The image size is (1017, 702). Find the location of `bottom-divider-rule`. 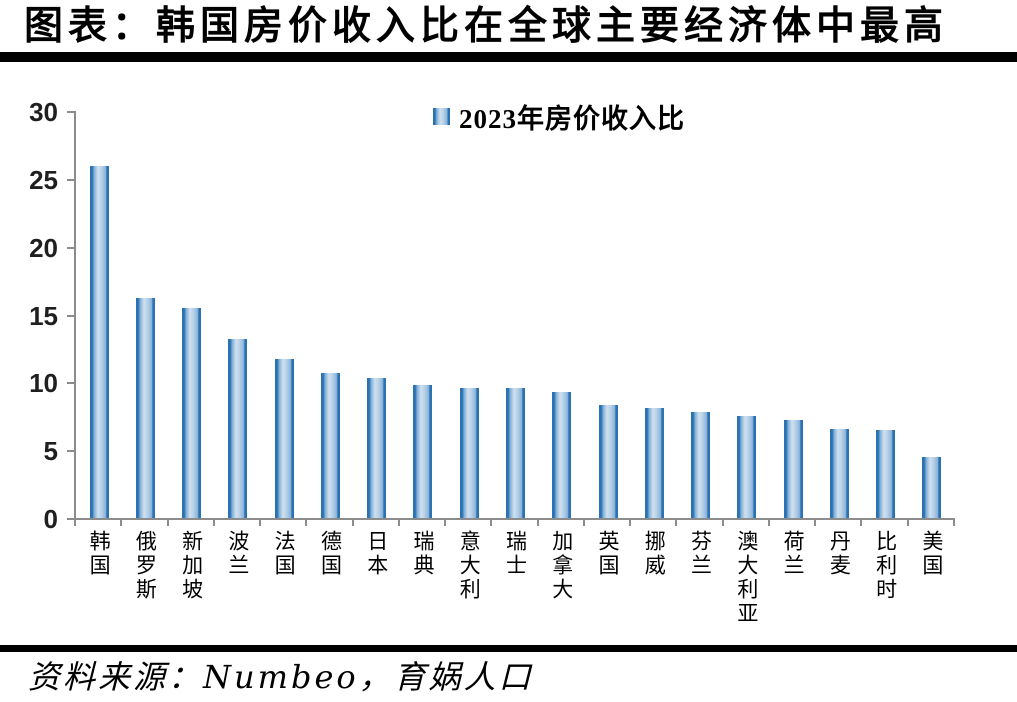

bottom-divider-rule is located at coordinates (508, 648).